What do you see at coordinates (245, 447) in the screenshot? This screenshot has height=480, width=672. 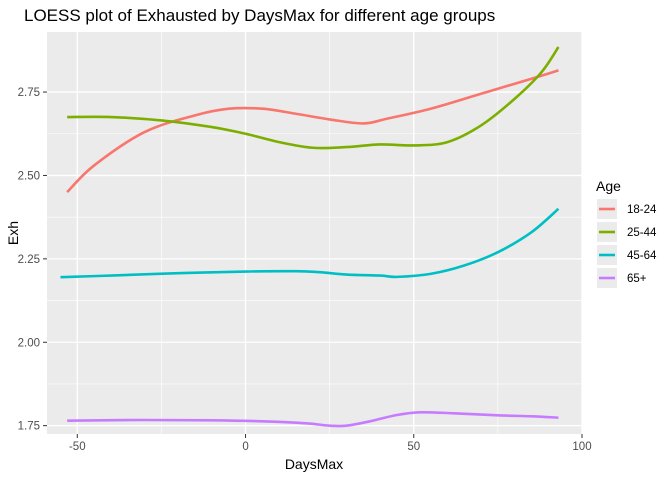 I see `x-tick-label: 0` at bounding box center [245, 447].